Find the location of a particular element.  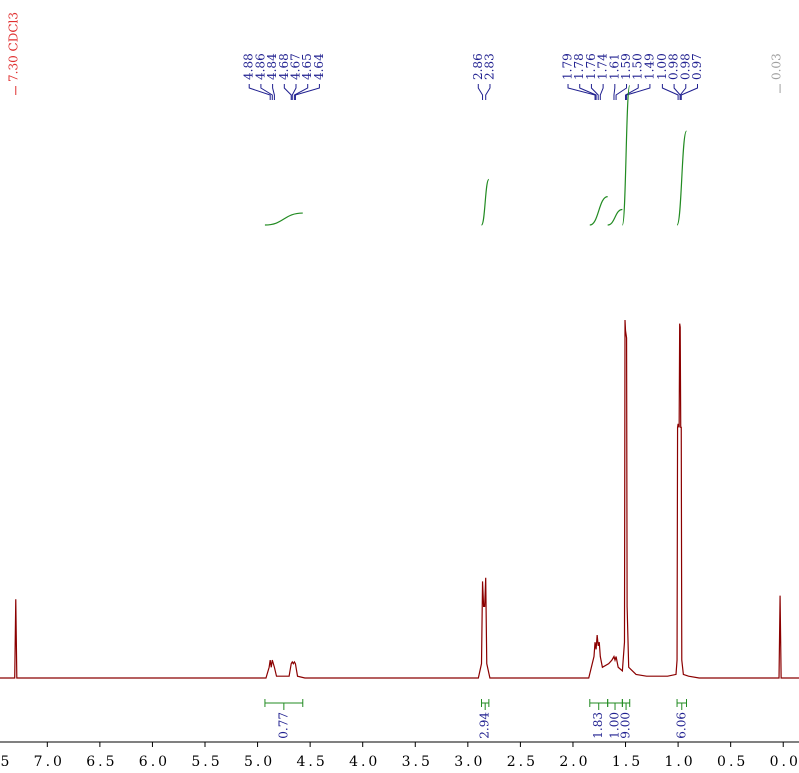

x-tick-label: 3.5 is located at coordinates (417, 762).